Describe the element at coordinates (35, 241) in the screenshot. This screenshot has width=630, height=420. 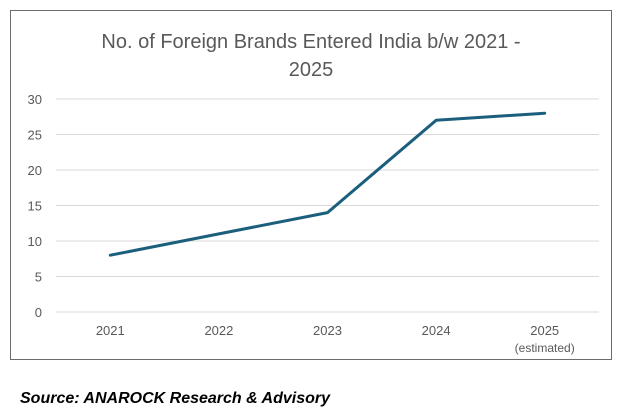
I see `y-tick-label: 10` at that location.